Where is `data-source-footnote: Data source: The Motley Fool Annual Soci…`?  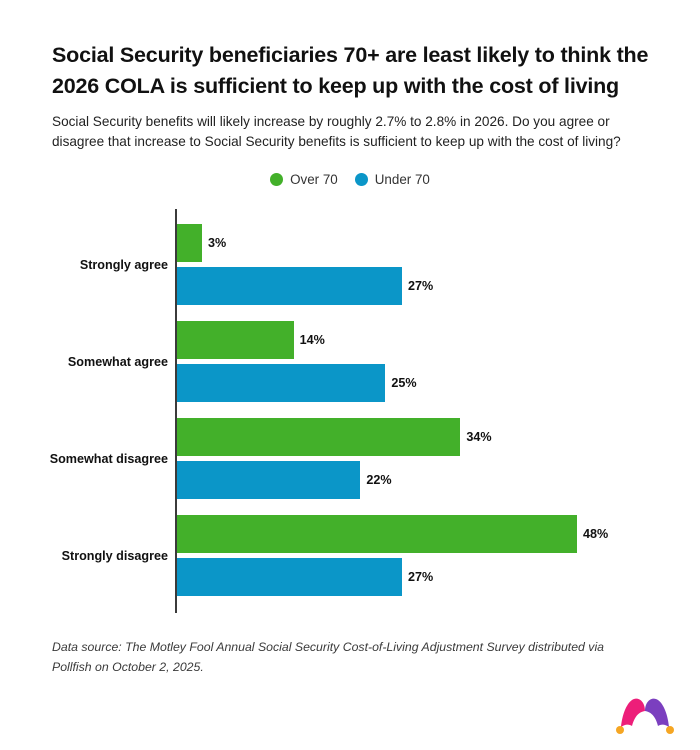 data-source-footnote: Data source: The Motley Fool Annual Soci… is located at coordinates (328, 657).